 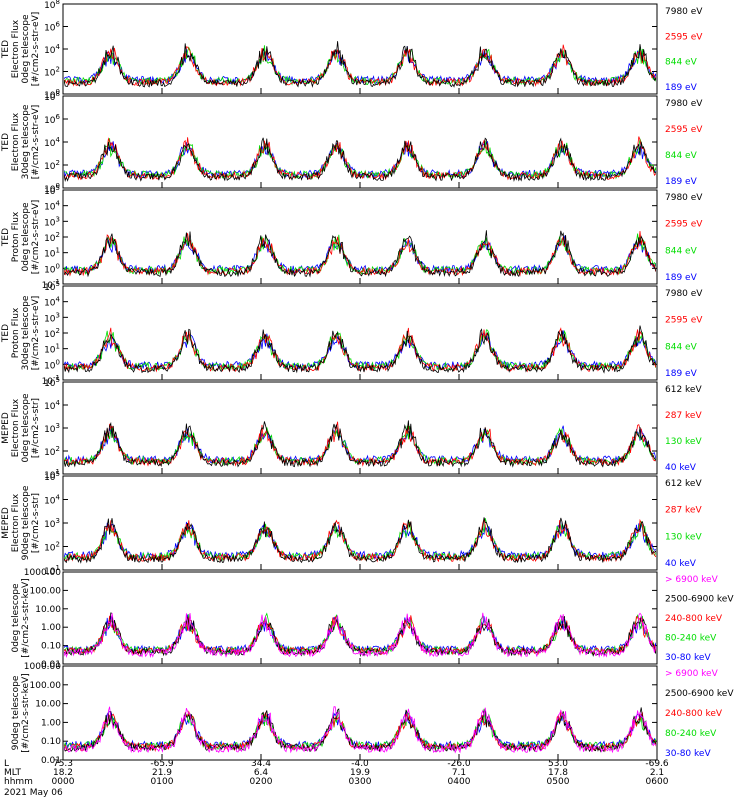 I want to click on x-tick-label: 0300, so click(x=360, y=782).